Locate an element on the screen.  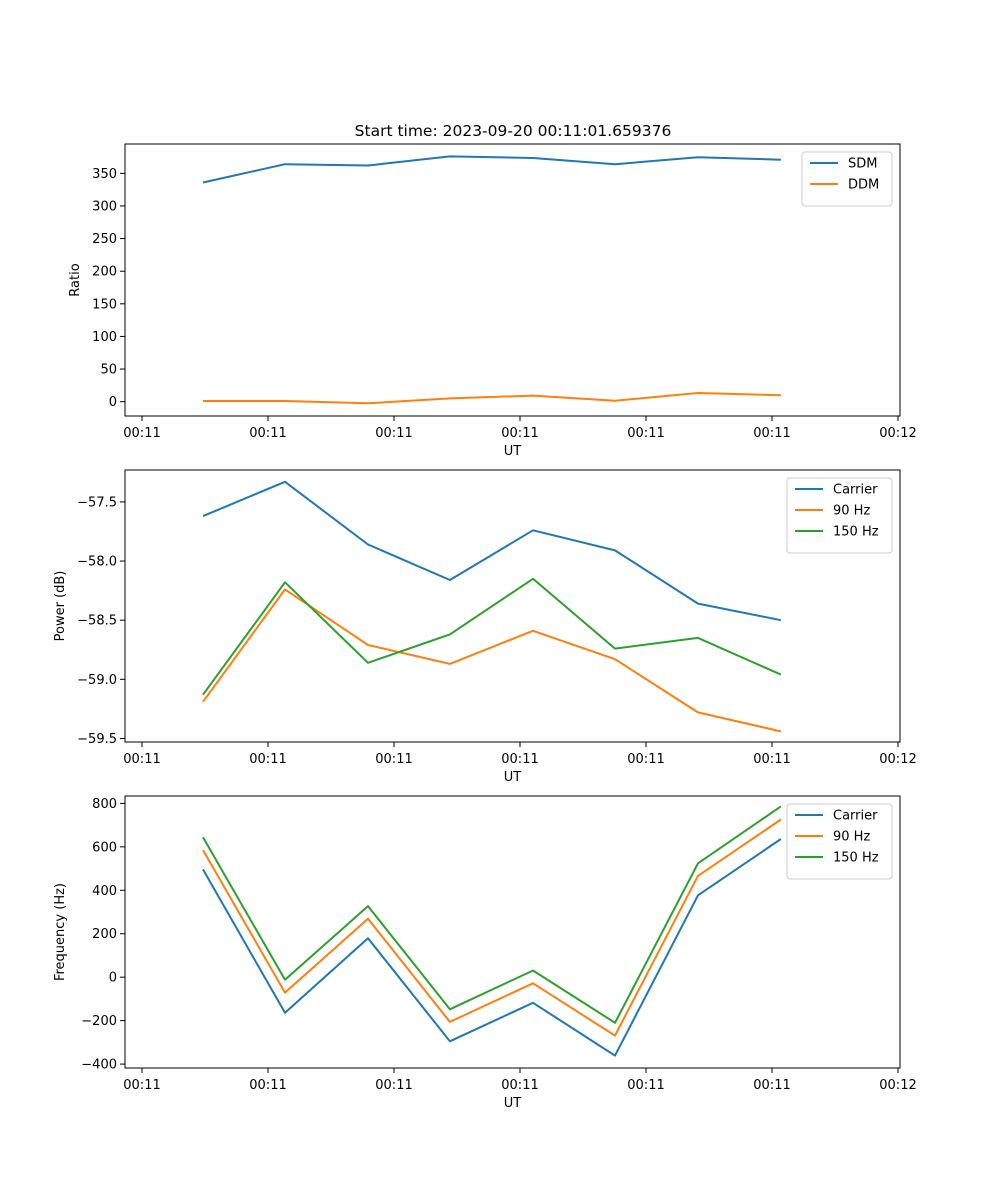
y-tick-label: 50 is located at coordinates (108, 370).